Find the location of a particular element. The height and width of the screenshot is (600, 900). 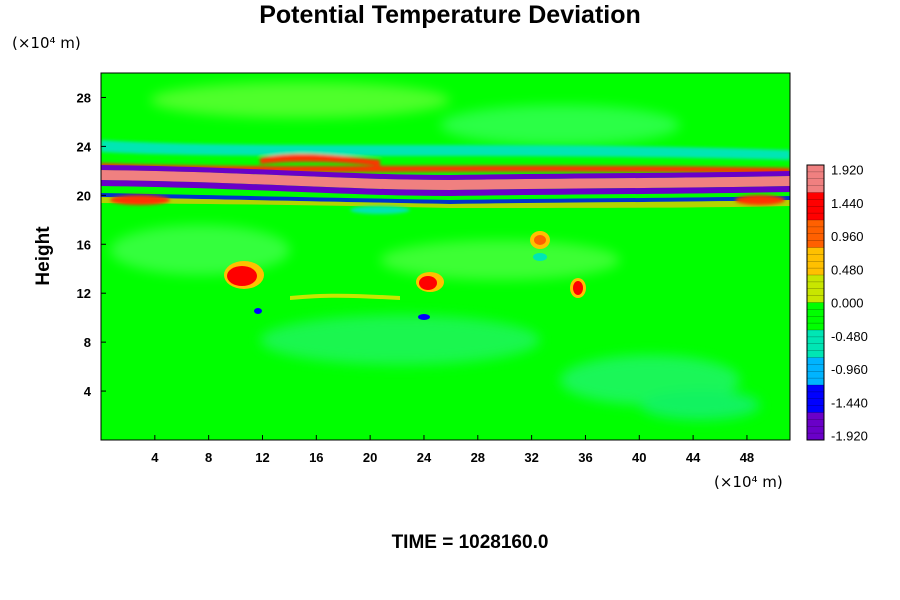

x-tick-label: 20 is located at coordinates (370, 457).